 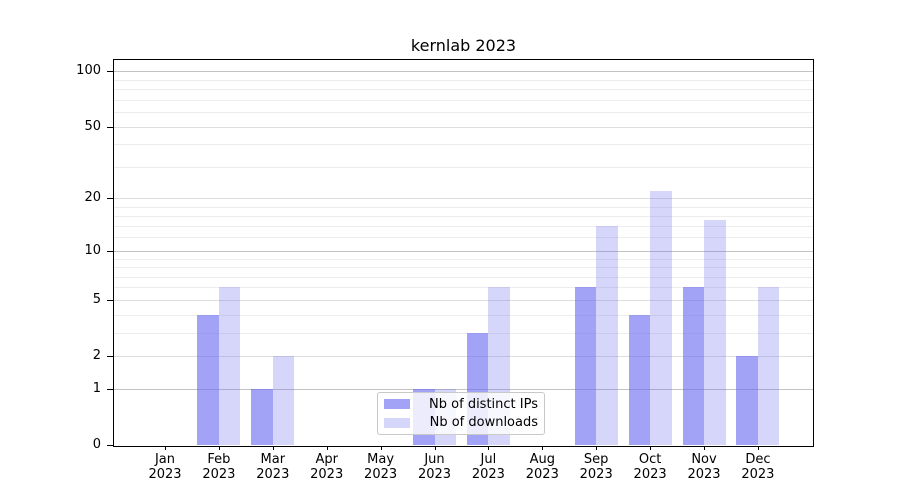 What do you see at coordinates (693, 366) in the screenshot?
I see `bar-ips-nov` at bounding box center [693, 366].